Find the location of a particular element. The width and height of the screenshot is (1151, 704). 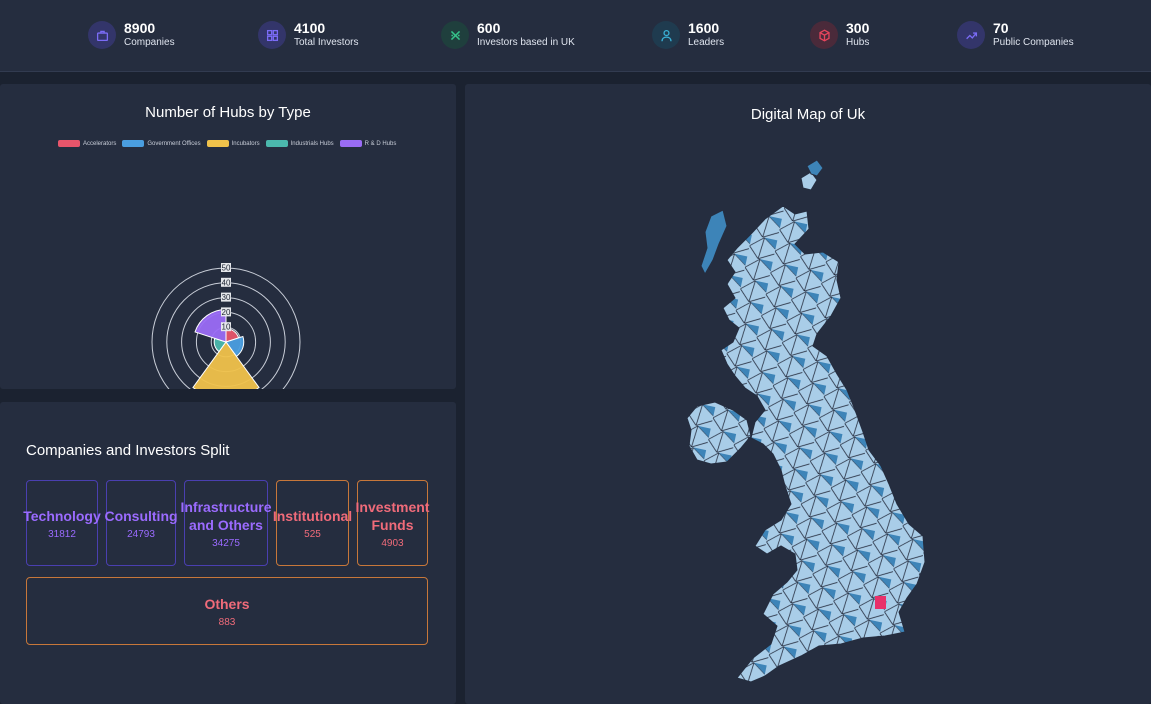

legend-label: Industrials Hubs is located at coordinates (312, 143).